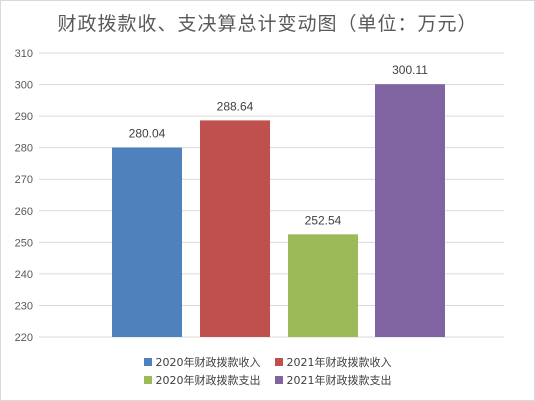  Describe the element at coordinates (147, 380) in the screenshot. I see `legend-swatch-2020-expense` at that location.